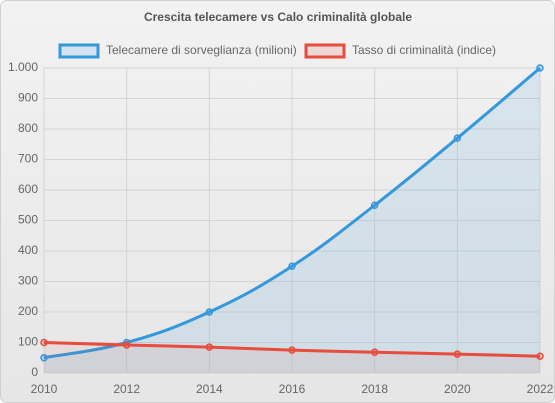 The image size is (555, 403). What do you see at coordinates (424, 50) in the screenshot?
I see `legend-label: Tasso di criminalità (indice)` at bounding box center [424, 50].